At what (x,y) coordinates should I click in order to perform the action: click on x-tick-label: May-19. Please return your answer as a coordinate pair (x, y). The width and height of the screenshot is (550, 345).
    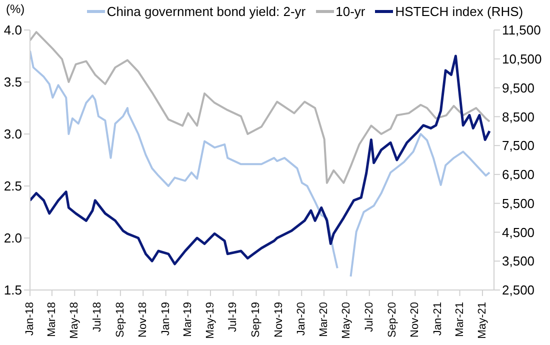
    Looking at the image, I should click on (210, 320).